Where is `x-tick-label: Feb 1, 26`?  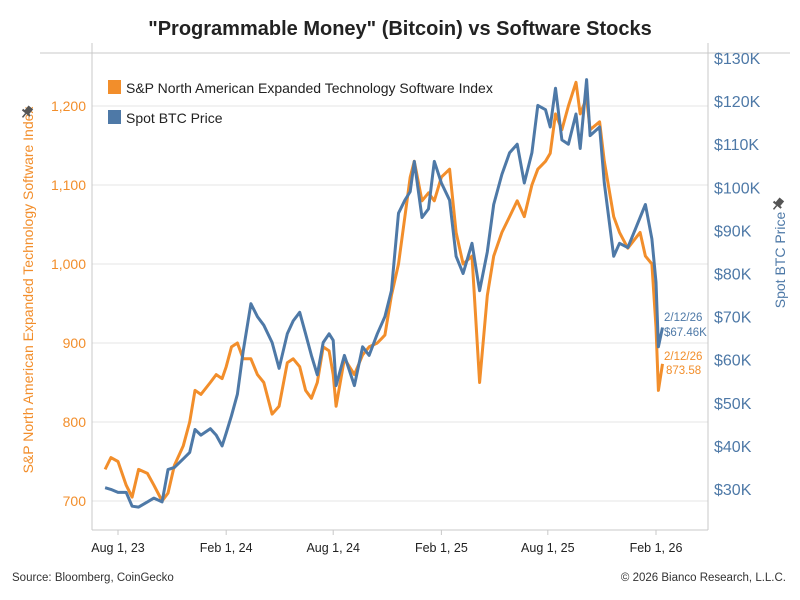 x-tick-label: Feb 1, 26 is located at coordinates (656, 548).